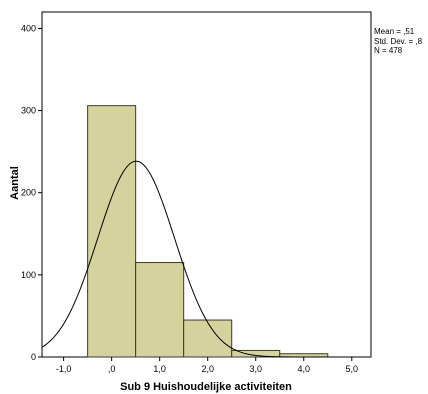 The image size is (428, 394). Describe the element at coordinates (394, 31) in the screenshot. I see `stats-mean: Mean = ,51` at that location.